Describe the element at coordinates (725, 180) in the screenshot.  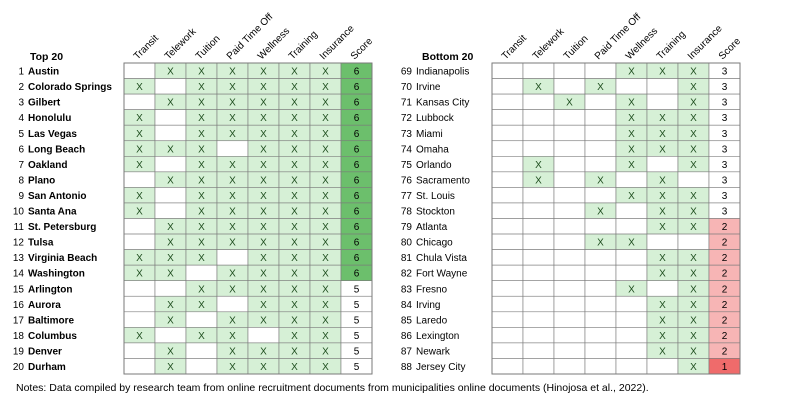
I see `score-value: 3` at that location.